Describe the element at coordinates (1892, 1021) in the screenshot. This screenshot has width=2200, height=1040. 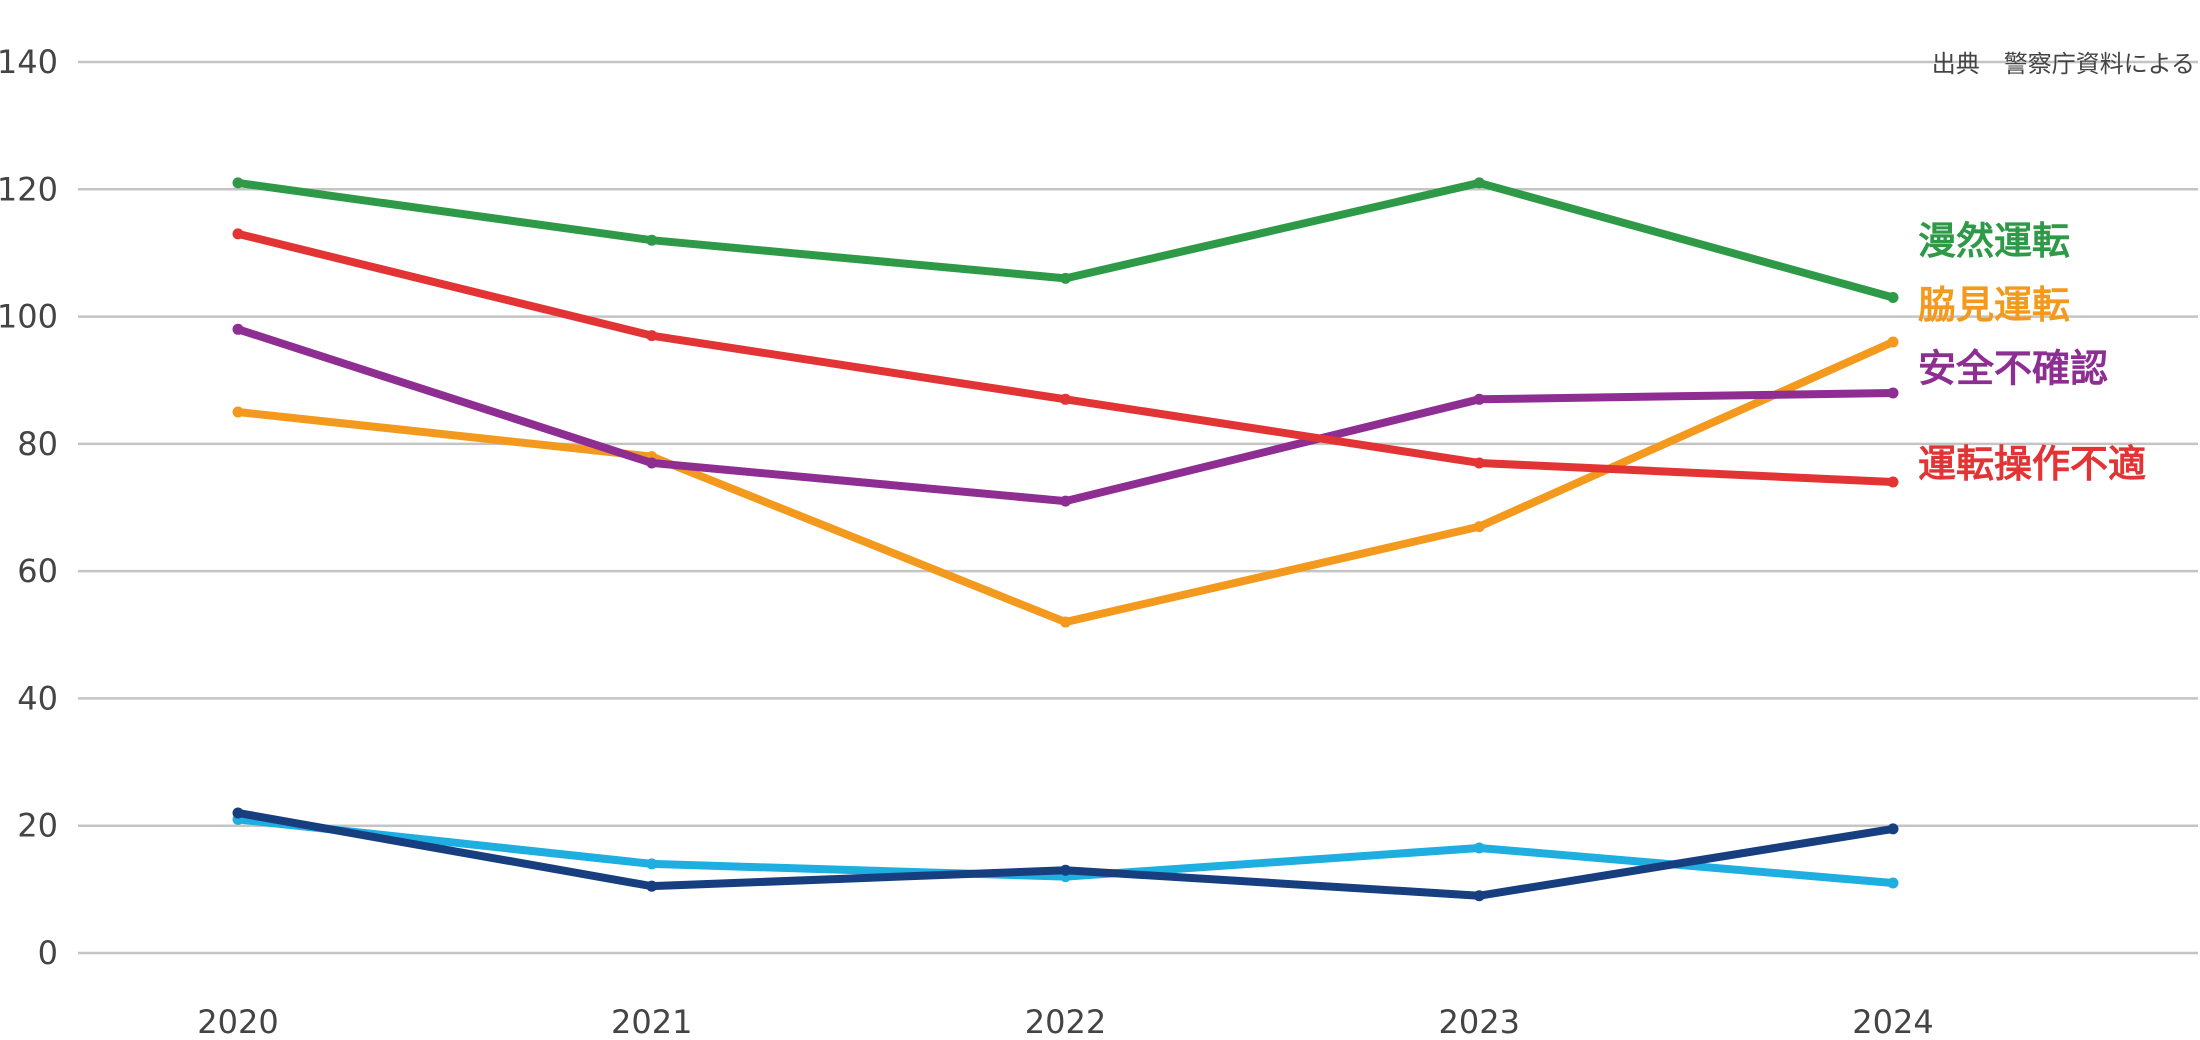
I see `x-tick-label-2024: 2024` at that location.